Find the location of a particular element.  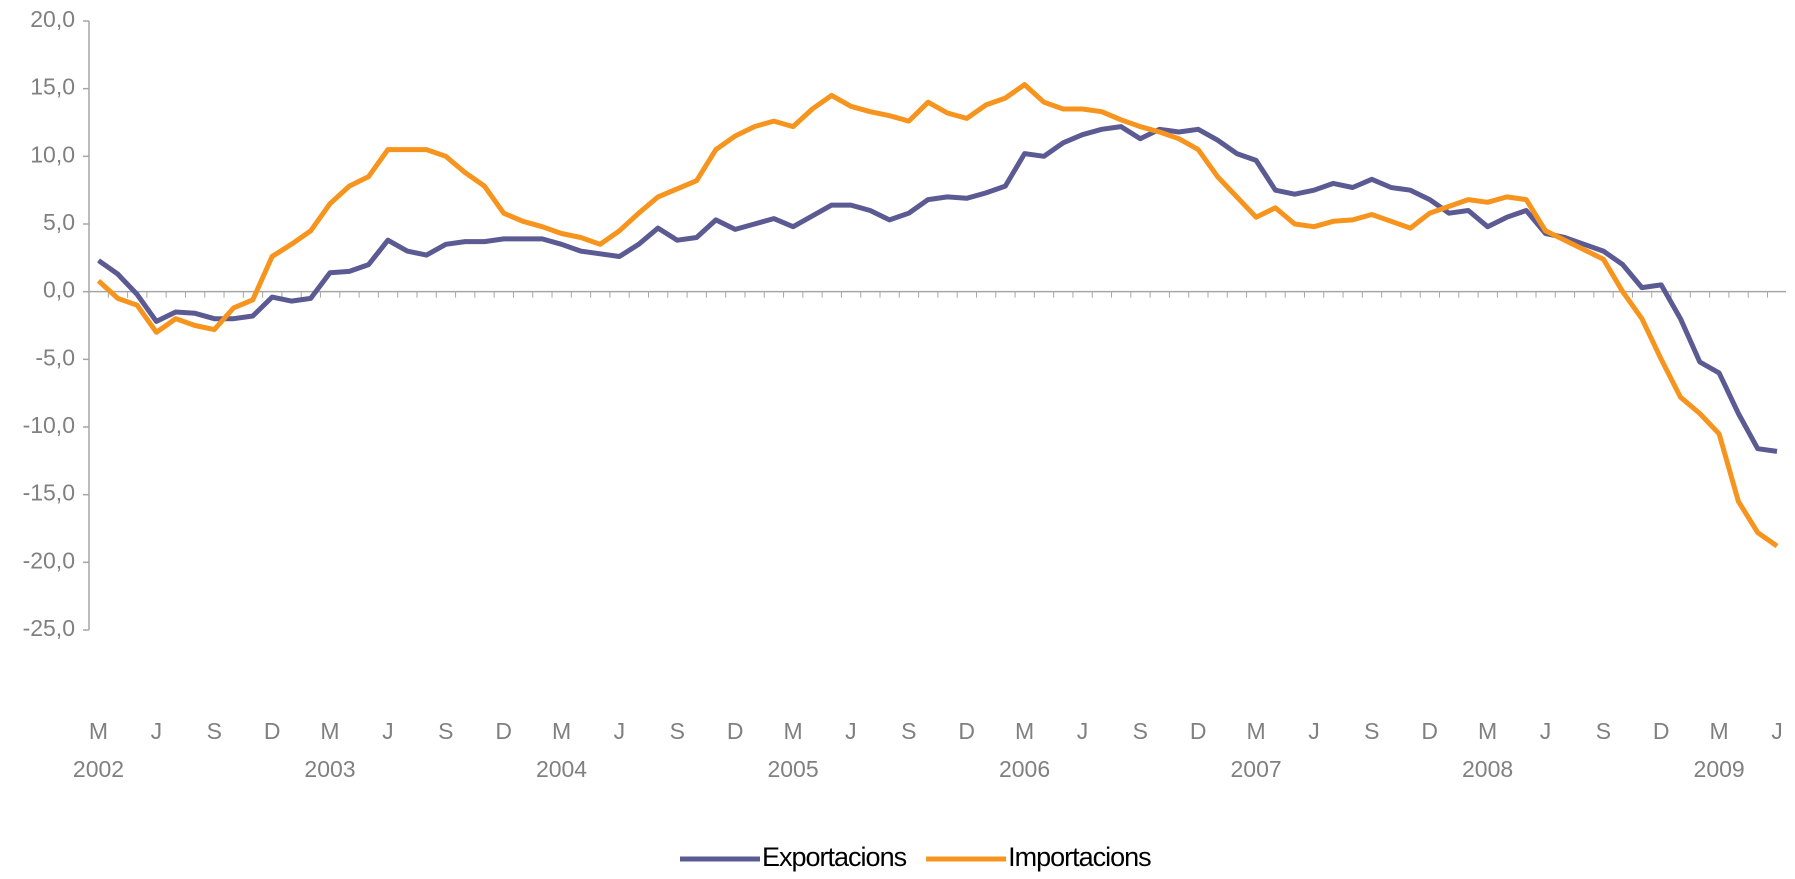

y-tick-label: -25,0 is located at coordinates (49, 628).